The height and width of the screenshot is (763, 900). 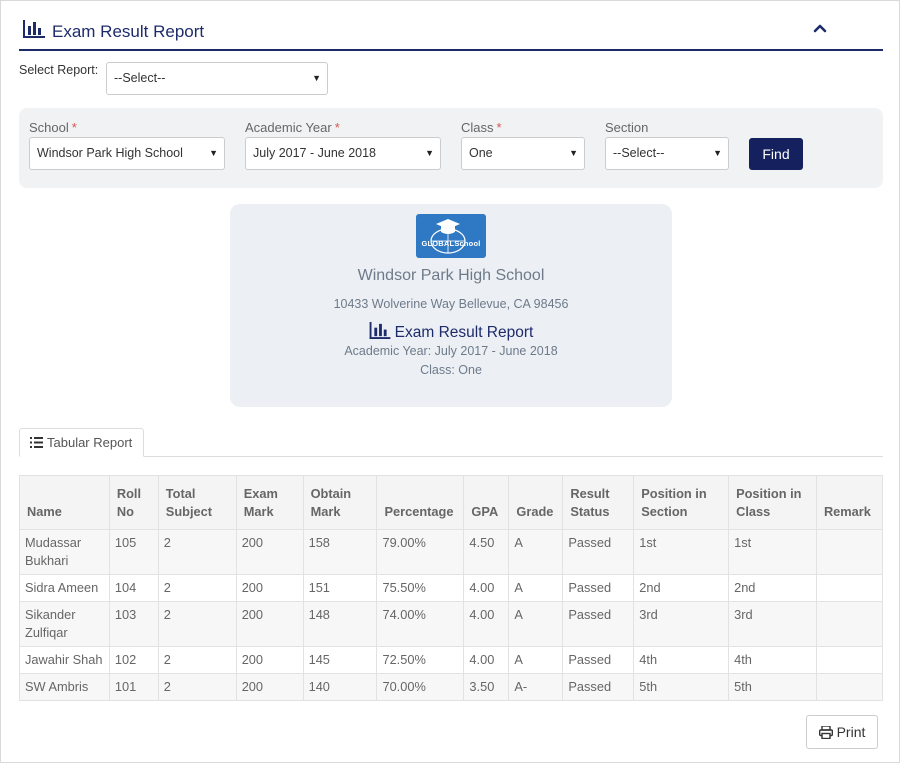 What do you see at coordinates (217, 78) in the screenshot?
I see `select-report-dropdown: --Select-- ▼` at bounding box center [217, 78].